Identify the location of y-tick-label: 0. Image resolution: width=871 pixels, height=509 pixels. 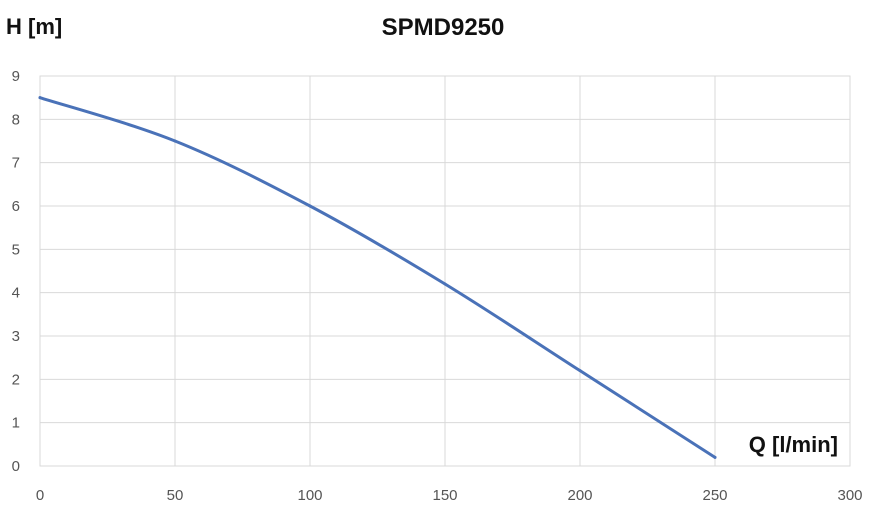
(16, 466).